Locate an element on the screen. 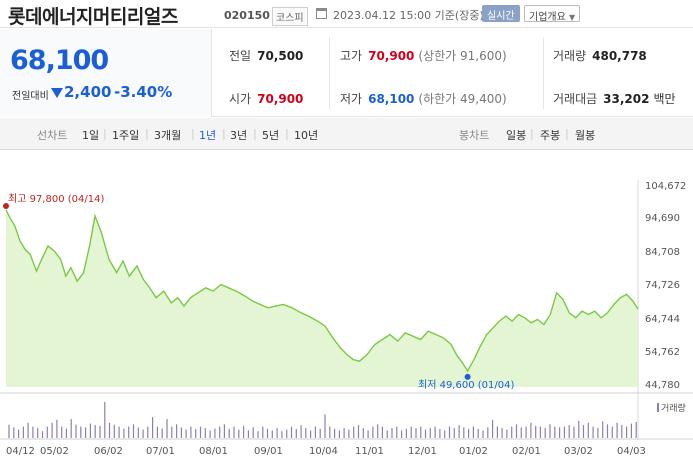 The width and height of the screenshot is (693, 468). stock-code: 020150 is located at coordinates (247, 15).